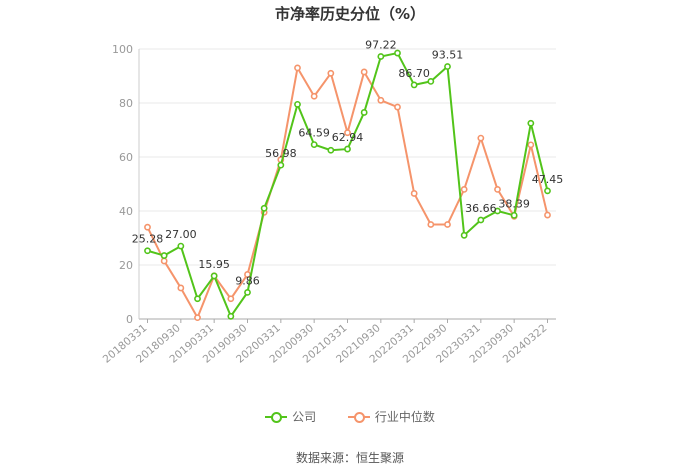 This screenshot has height=473, width=700. Describe the element at coordinates (181, 234) in the screenshot. I see `data-label: 27.00` at that location.